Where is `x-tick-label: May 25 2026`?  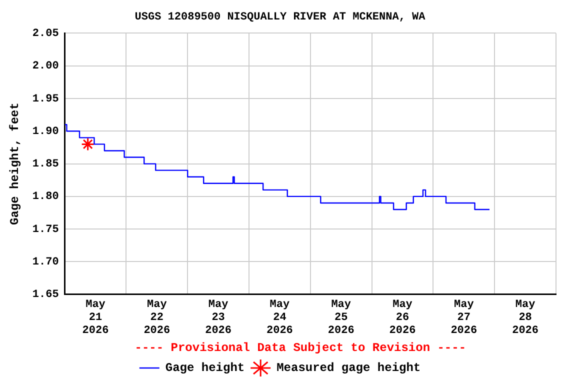
x-tick-label: May 25 2026 is located at coordinates (341, 318).